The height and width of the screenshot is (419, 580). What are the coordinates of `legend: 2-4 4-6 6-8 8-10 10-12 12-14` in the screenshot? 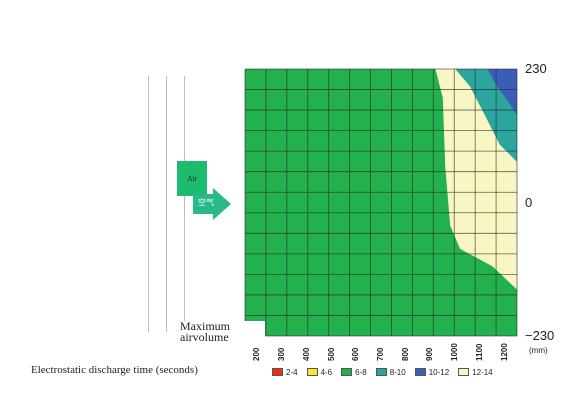 It's located at (387, 372).